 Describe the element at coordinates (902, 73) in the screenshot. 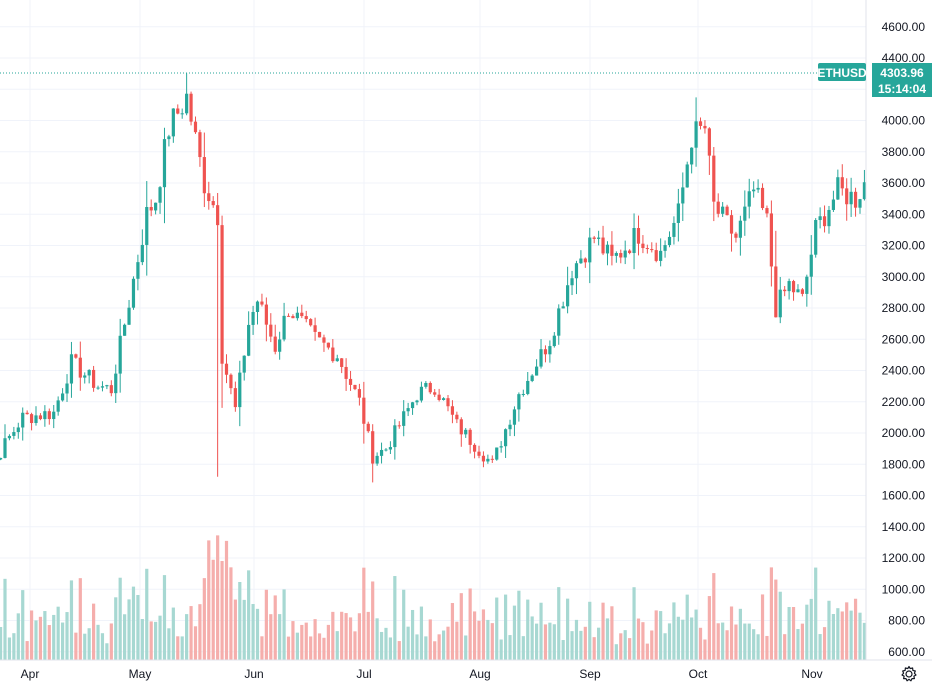

I see `last-price-value: 4303.96` at that location.